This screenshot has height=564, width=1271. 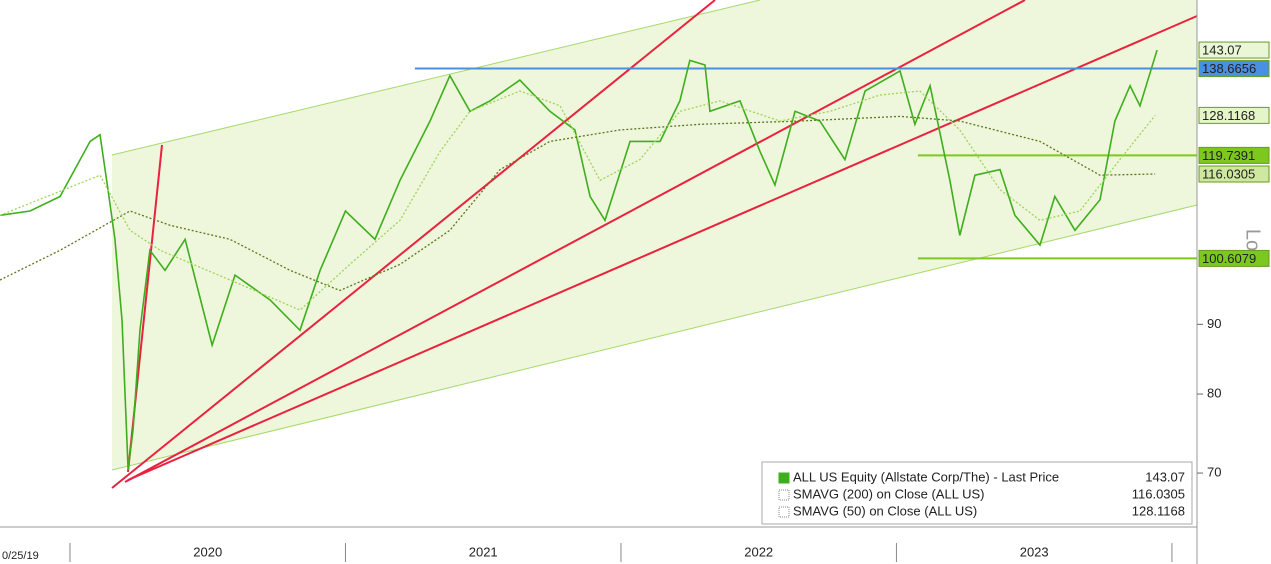 I want to click on x-tick-label: 2023, so click(x=1034, y=551).